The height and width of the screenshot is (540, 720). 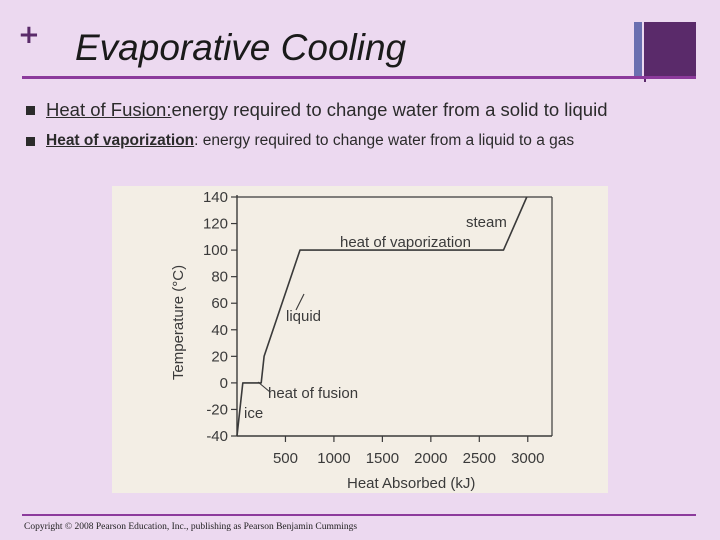 What do you see at coordinates (411, 483) in the screenshot?
I see `x-axis-label: Heat Absorbed (kJ)` at bounding box center [411, 483].